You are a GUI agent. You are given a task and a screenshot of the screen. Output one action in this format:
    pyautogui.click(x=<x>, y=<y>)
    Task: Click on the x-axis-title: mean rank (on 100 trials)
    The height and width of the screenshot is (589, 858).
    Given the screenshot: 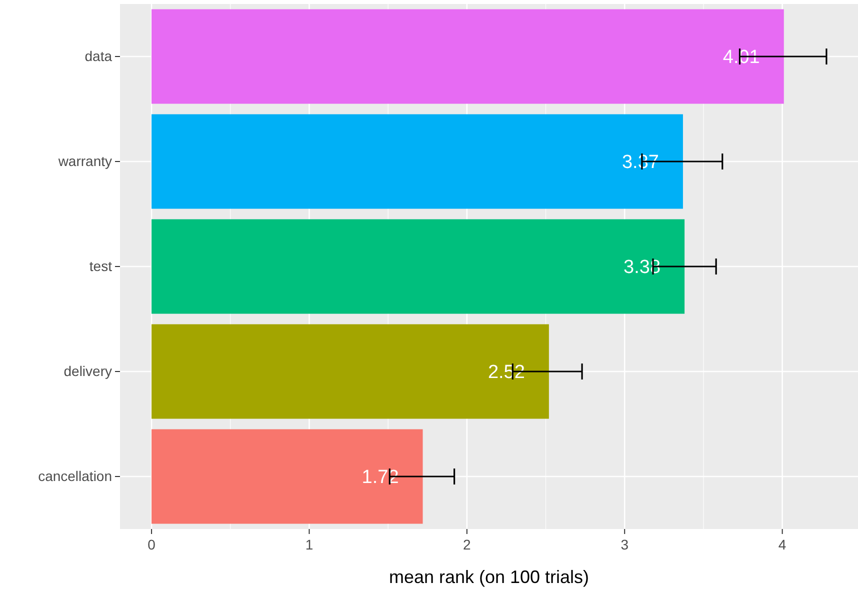 What is the action you would take?
    pyautogui.click(x=489, y=577)
    